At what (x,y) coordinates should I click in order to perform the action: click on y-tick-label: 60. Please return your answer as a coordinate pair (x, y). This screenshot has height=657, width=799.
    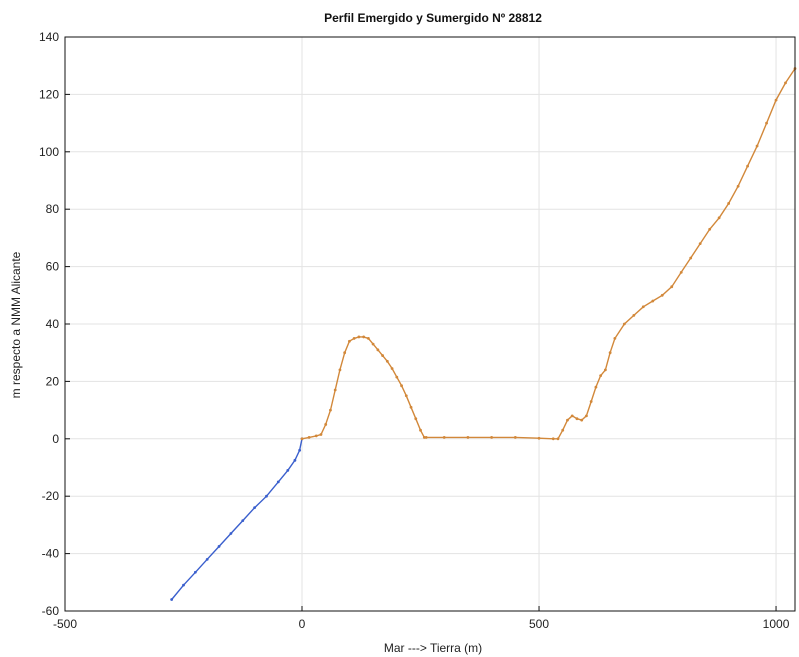
    Looking at the image, I should click on (53, 267).